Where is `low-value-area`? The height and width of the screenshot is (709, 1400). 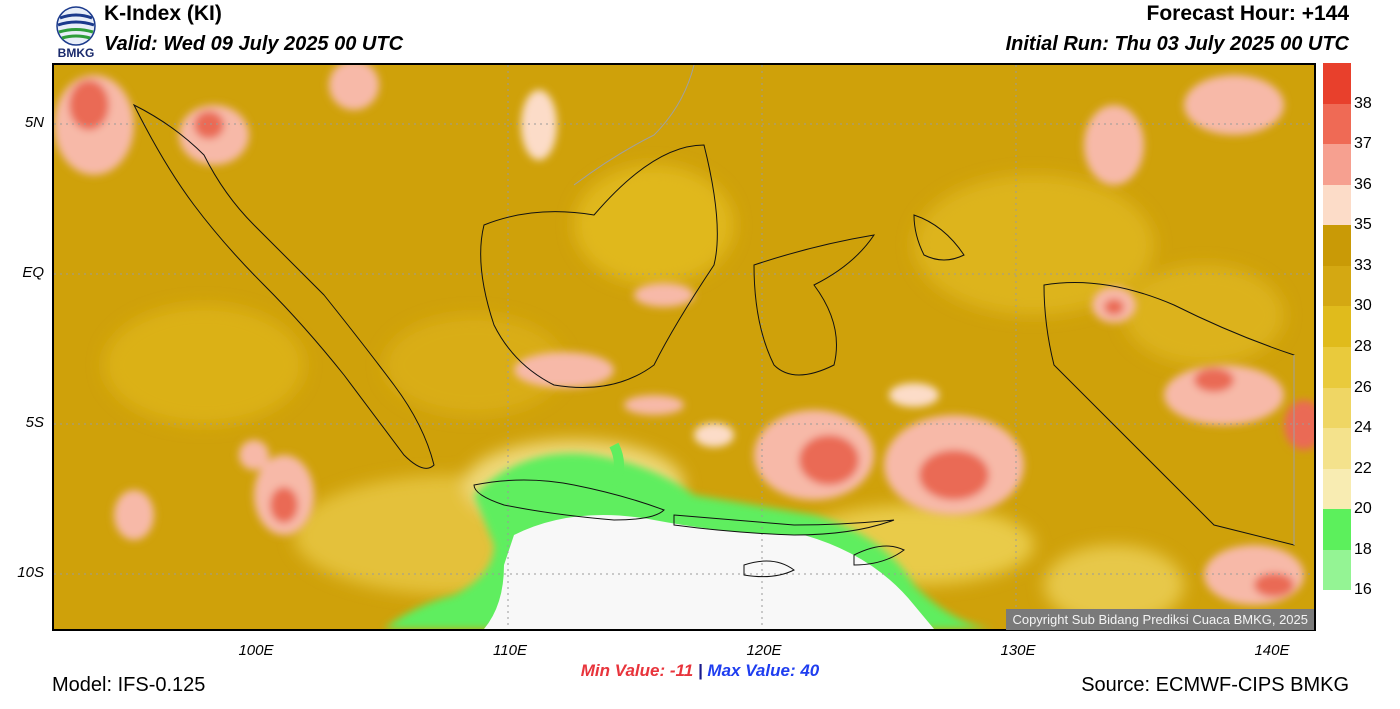 low-value-area is located at coordinates (689, 535).